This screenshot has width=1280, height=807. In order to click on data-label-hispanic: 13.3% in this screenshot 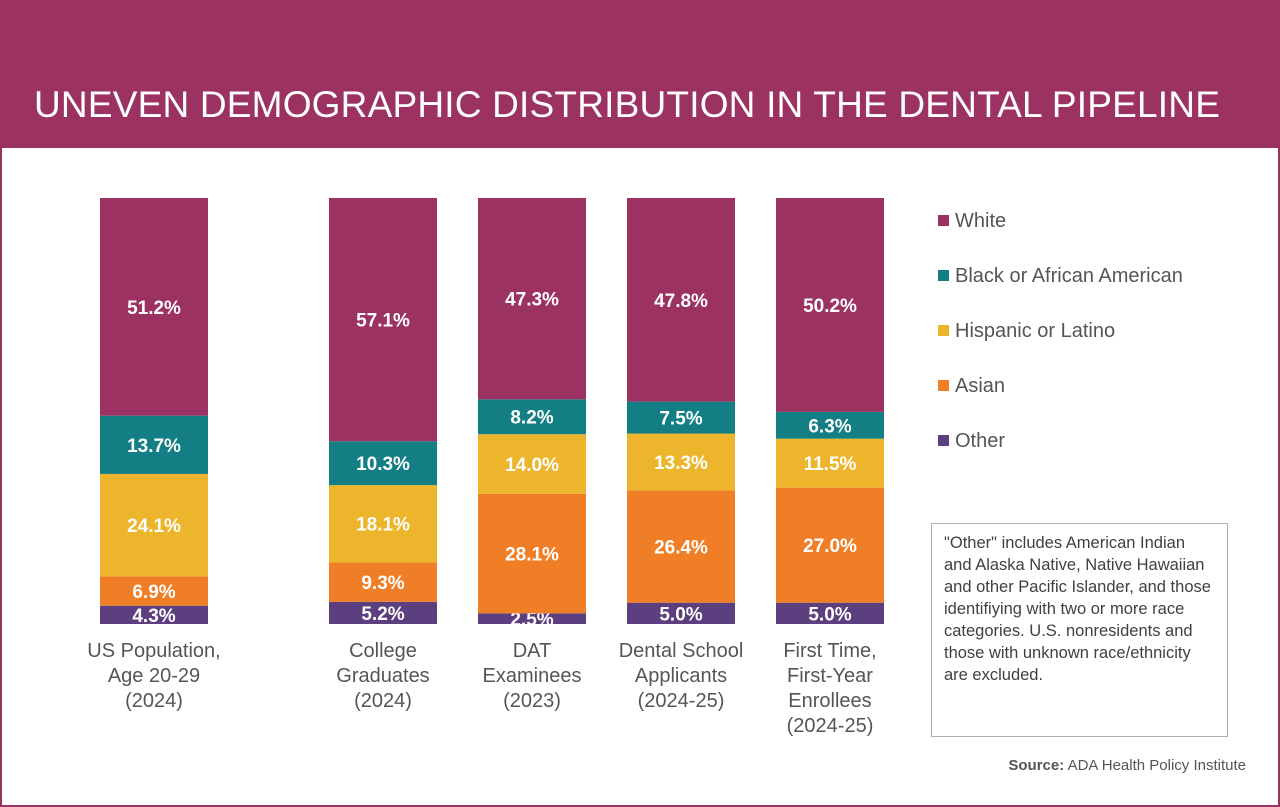, I will do `click(681, 463)`.